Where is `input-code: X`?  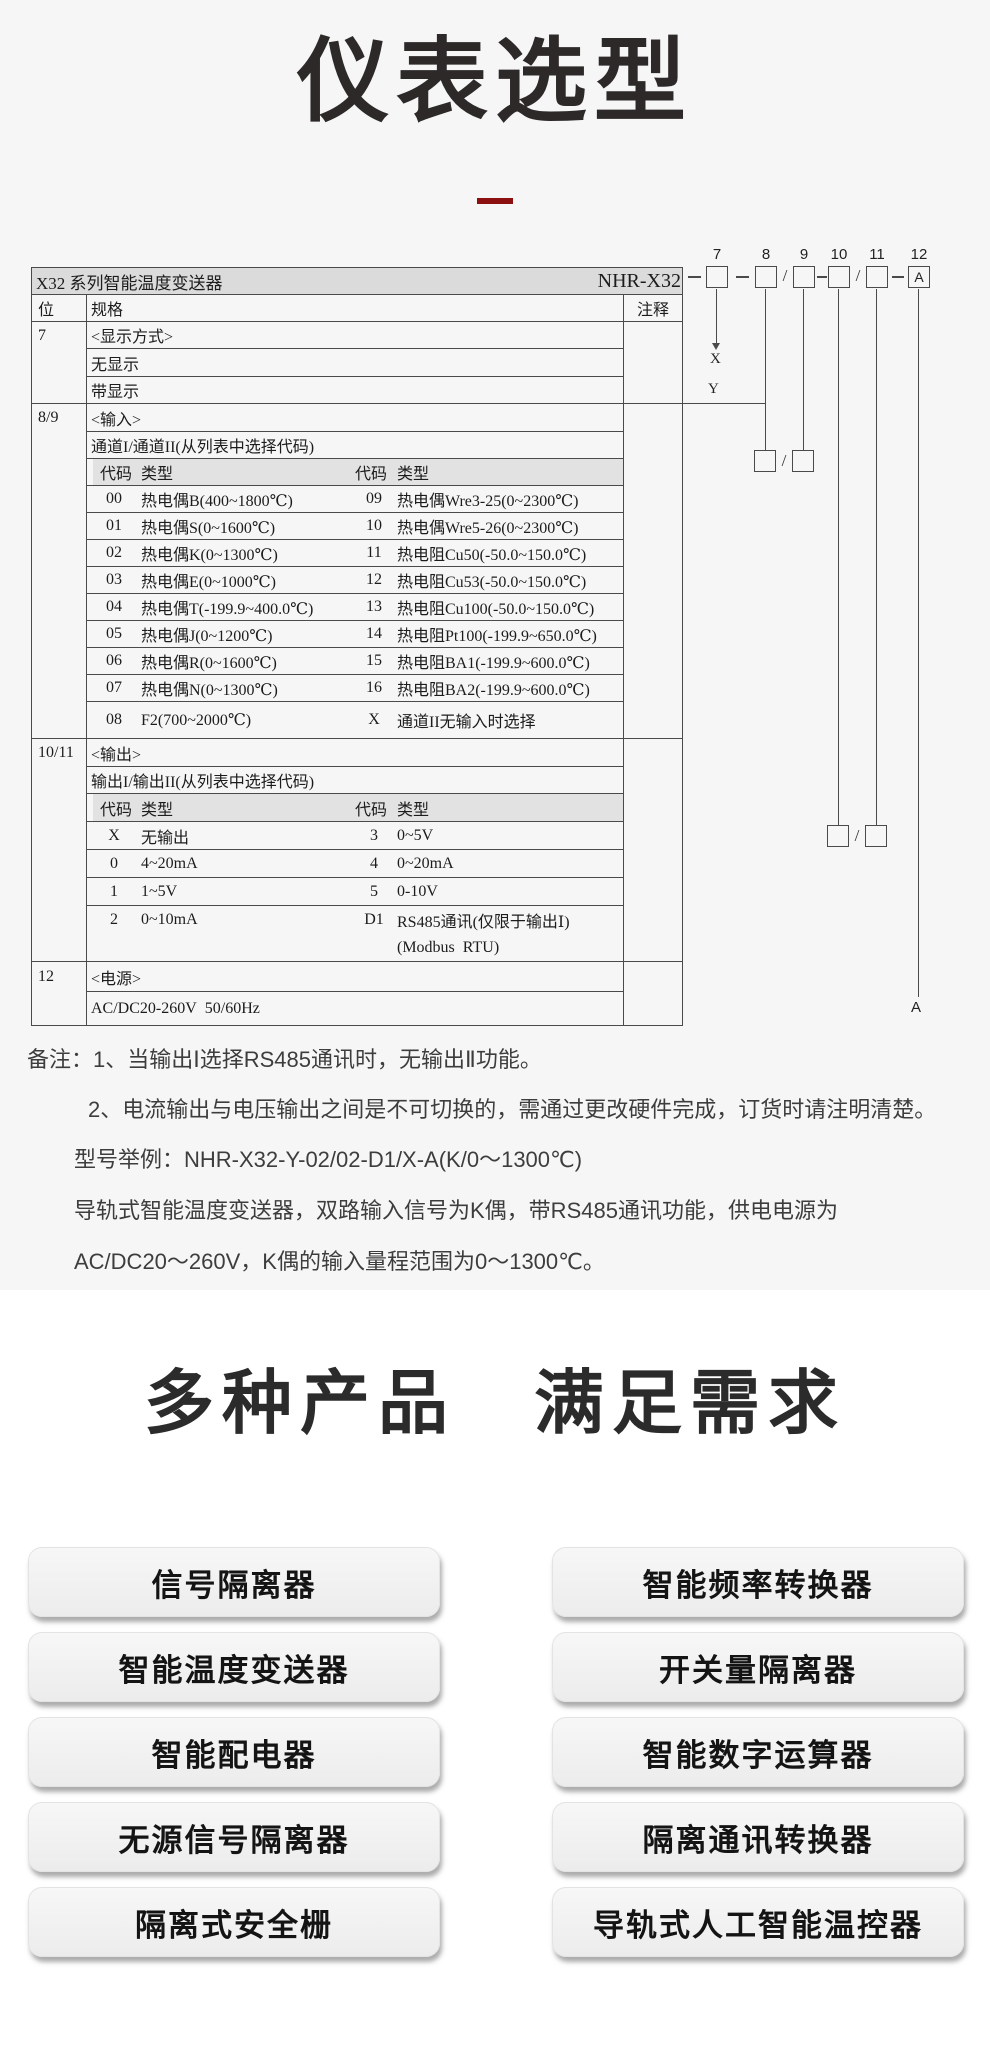
input-code: X is located at coordinates (374, 719).